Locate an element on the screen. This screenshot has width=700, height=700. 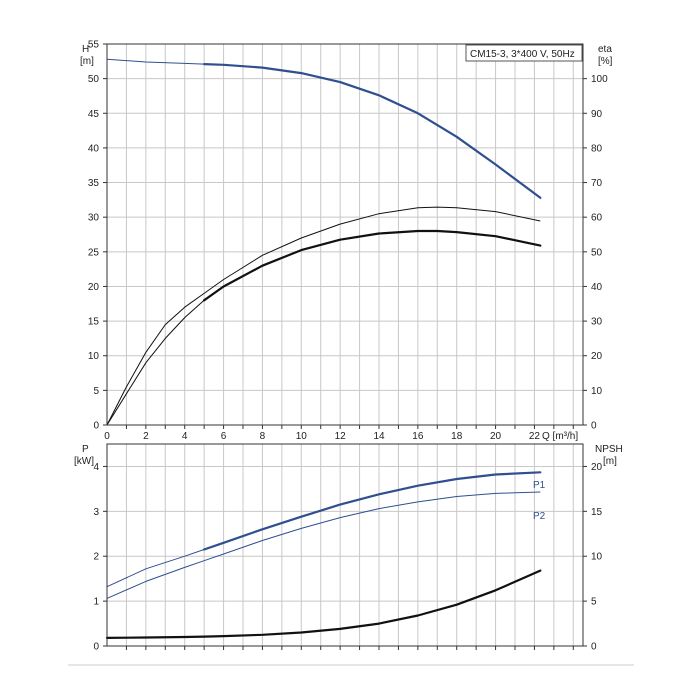
bottom-right-tick-label: 20 is located at coordinates (597, 467).